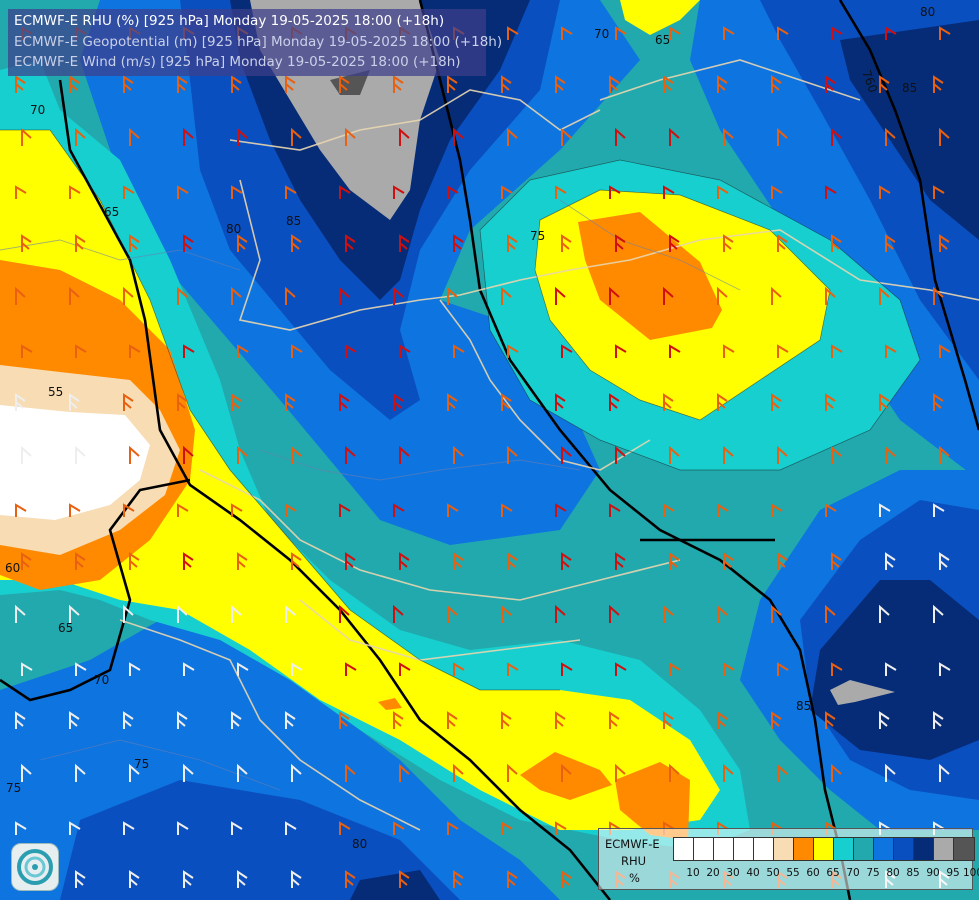  I want to click on ecmwf-logo-icon, so click(35, 867).